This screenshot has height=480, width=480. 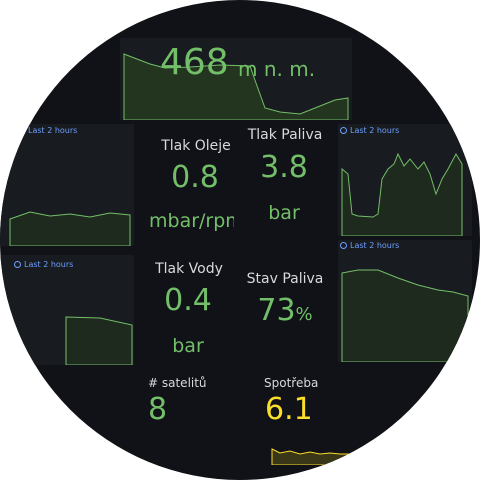 I want to click on stat-title: Tlak Vody, so click(x=189, y=269).